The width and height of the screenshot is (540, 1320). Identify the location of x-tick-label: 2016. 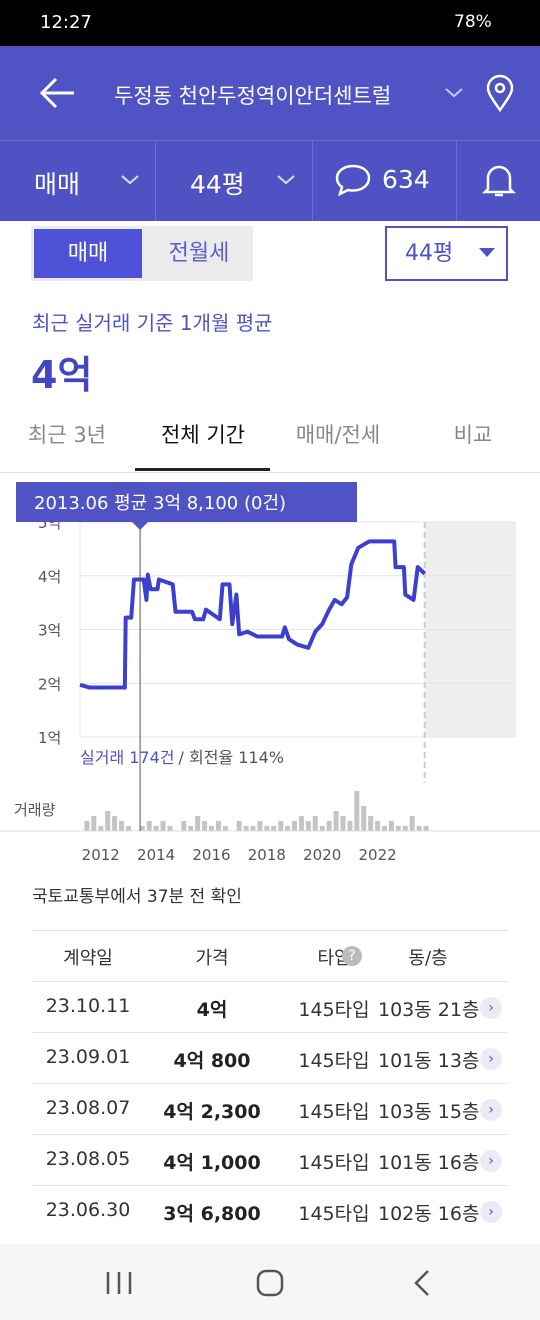
(211, 855).